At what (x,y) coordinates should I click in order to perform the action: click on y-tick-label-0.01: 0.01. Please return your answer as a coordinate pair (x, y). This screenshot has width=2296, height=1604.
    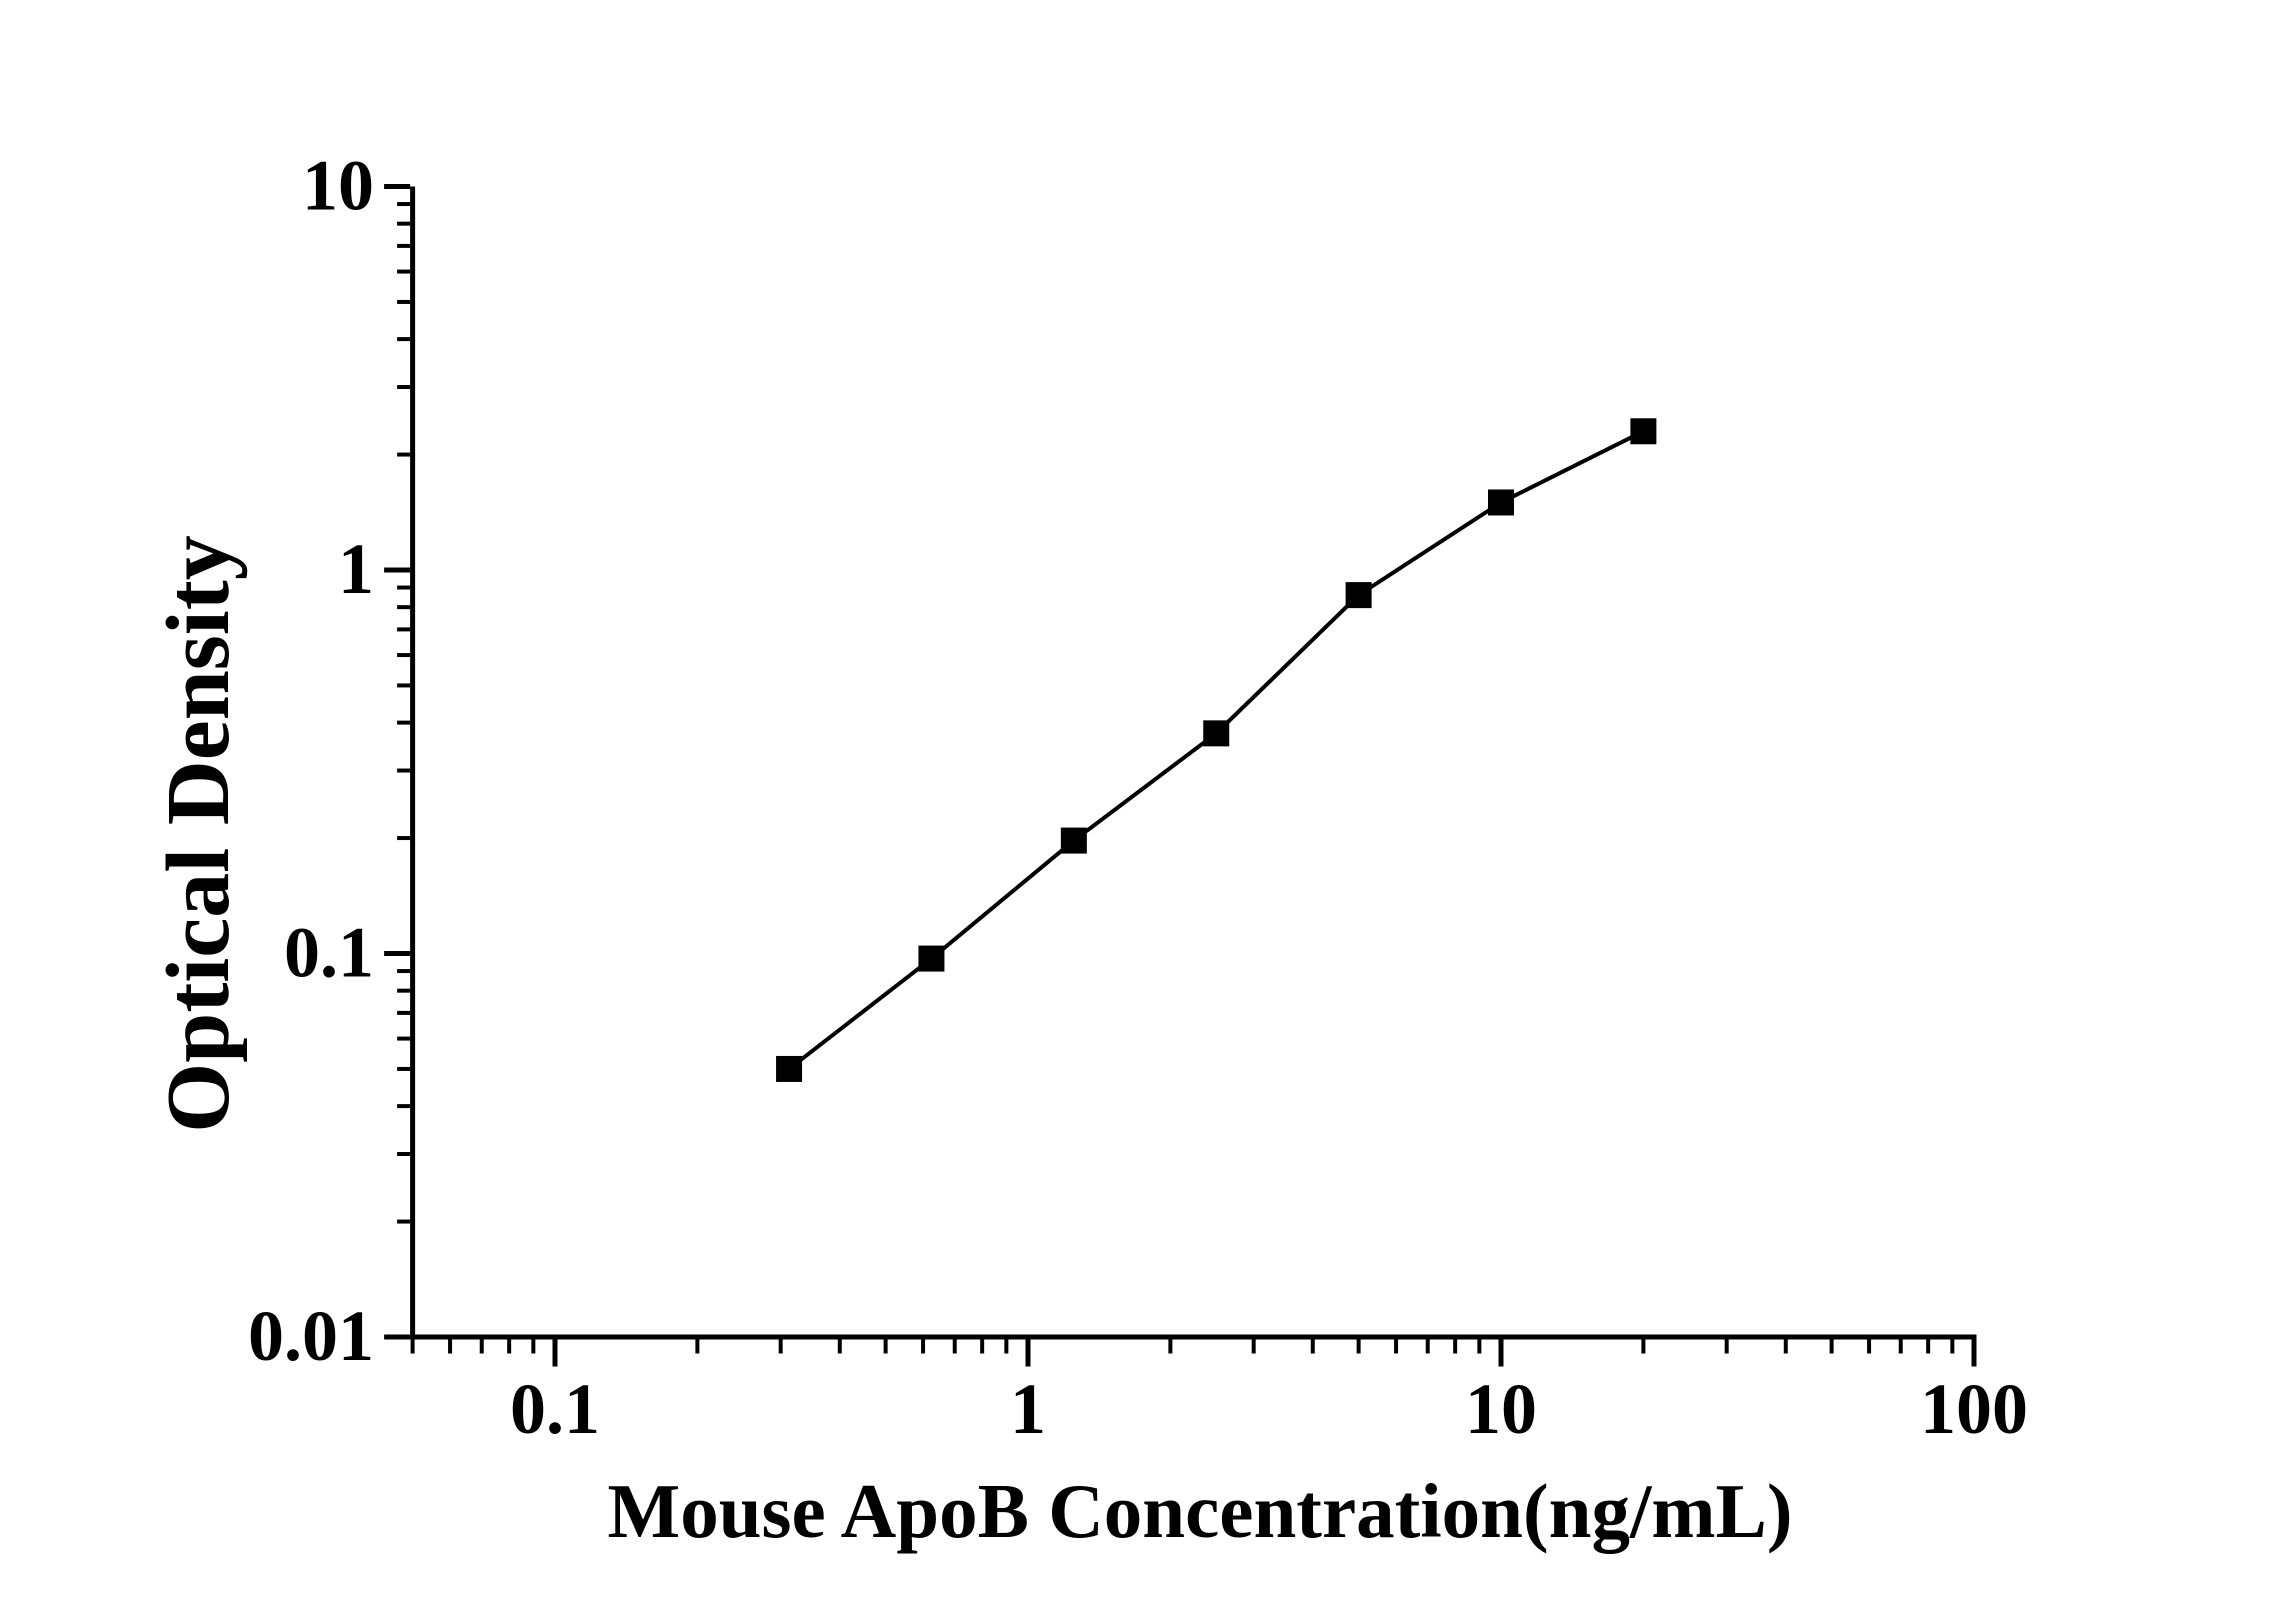
    Looking at the image, I should click on (311, 1336).